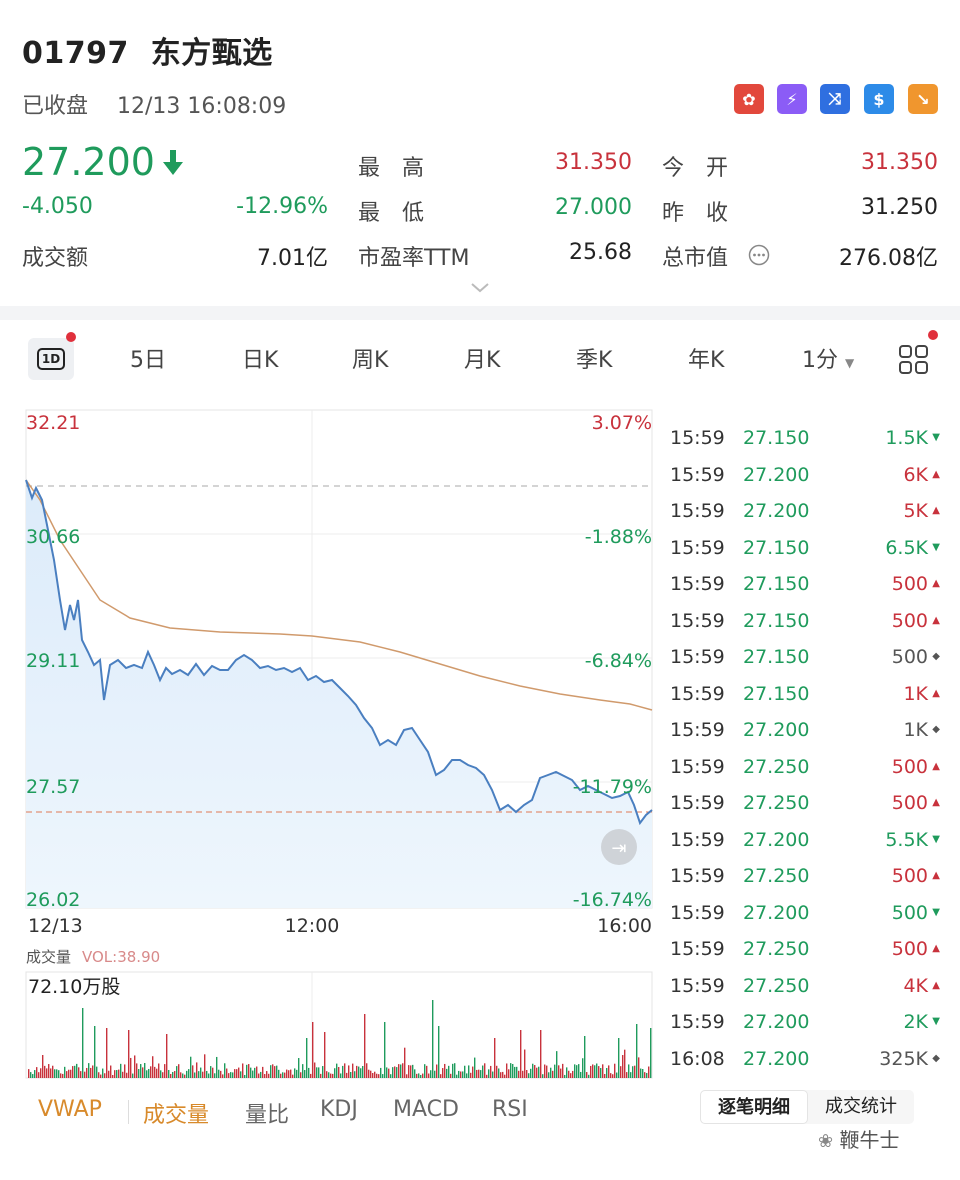 The height and width of the screenshot is (1180, 960). What do you see at coordinates (260, 360) in the screenshot?
I see `tab-daily-k: 日K` at bounding box center [260, 360].